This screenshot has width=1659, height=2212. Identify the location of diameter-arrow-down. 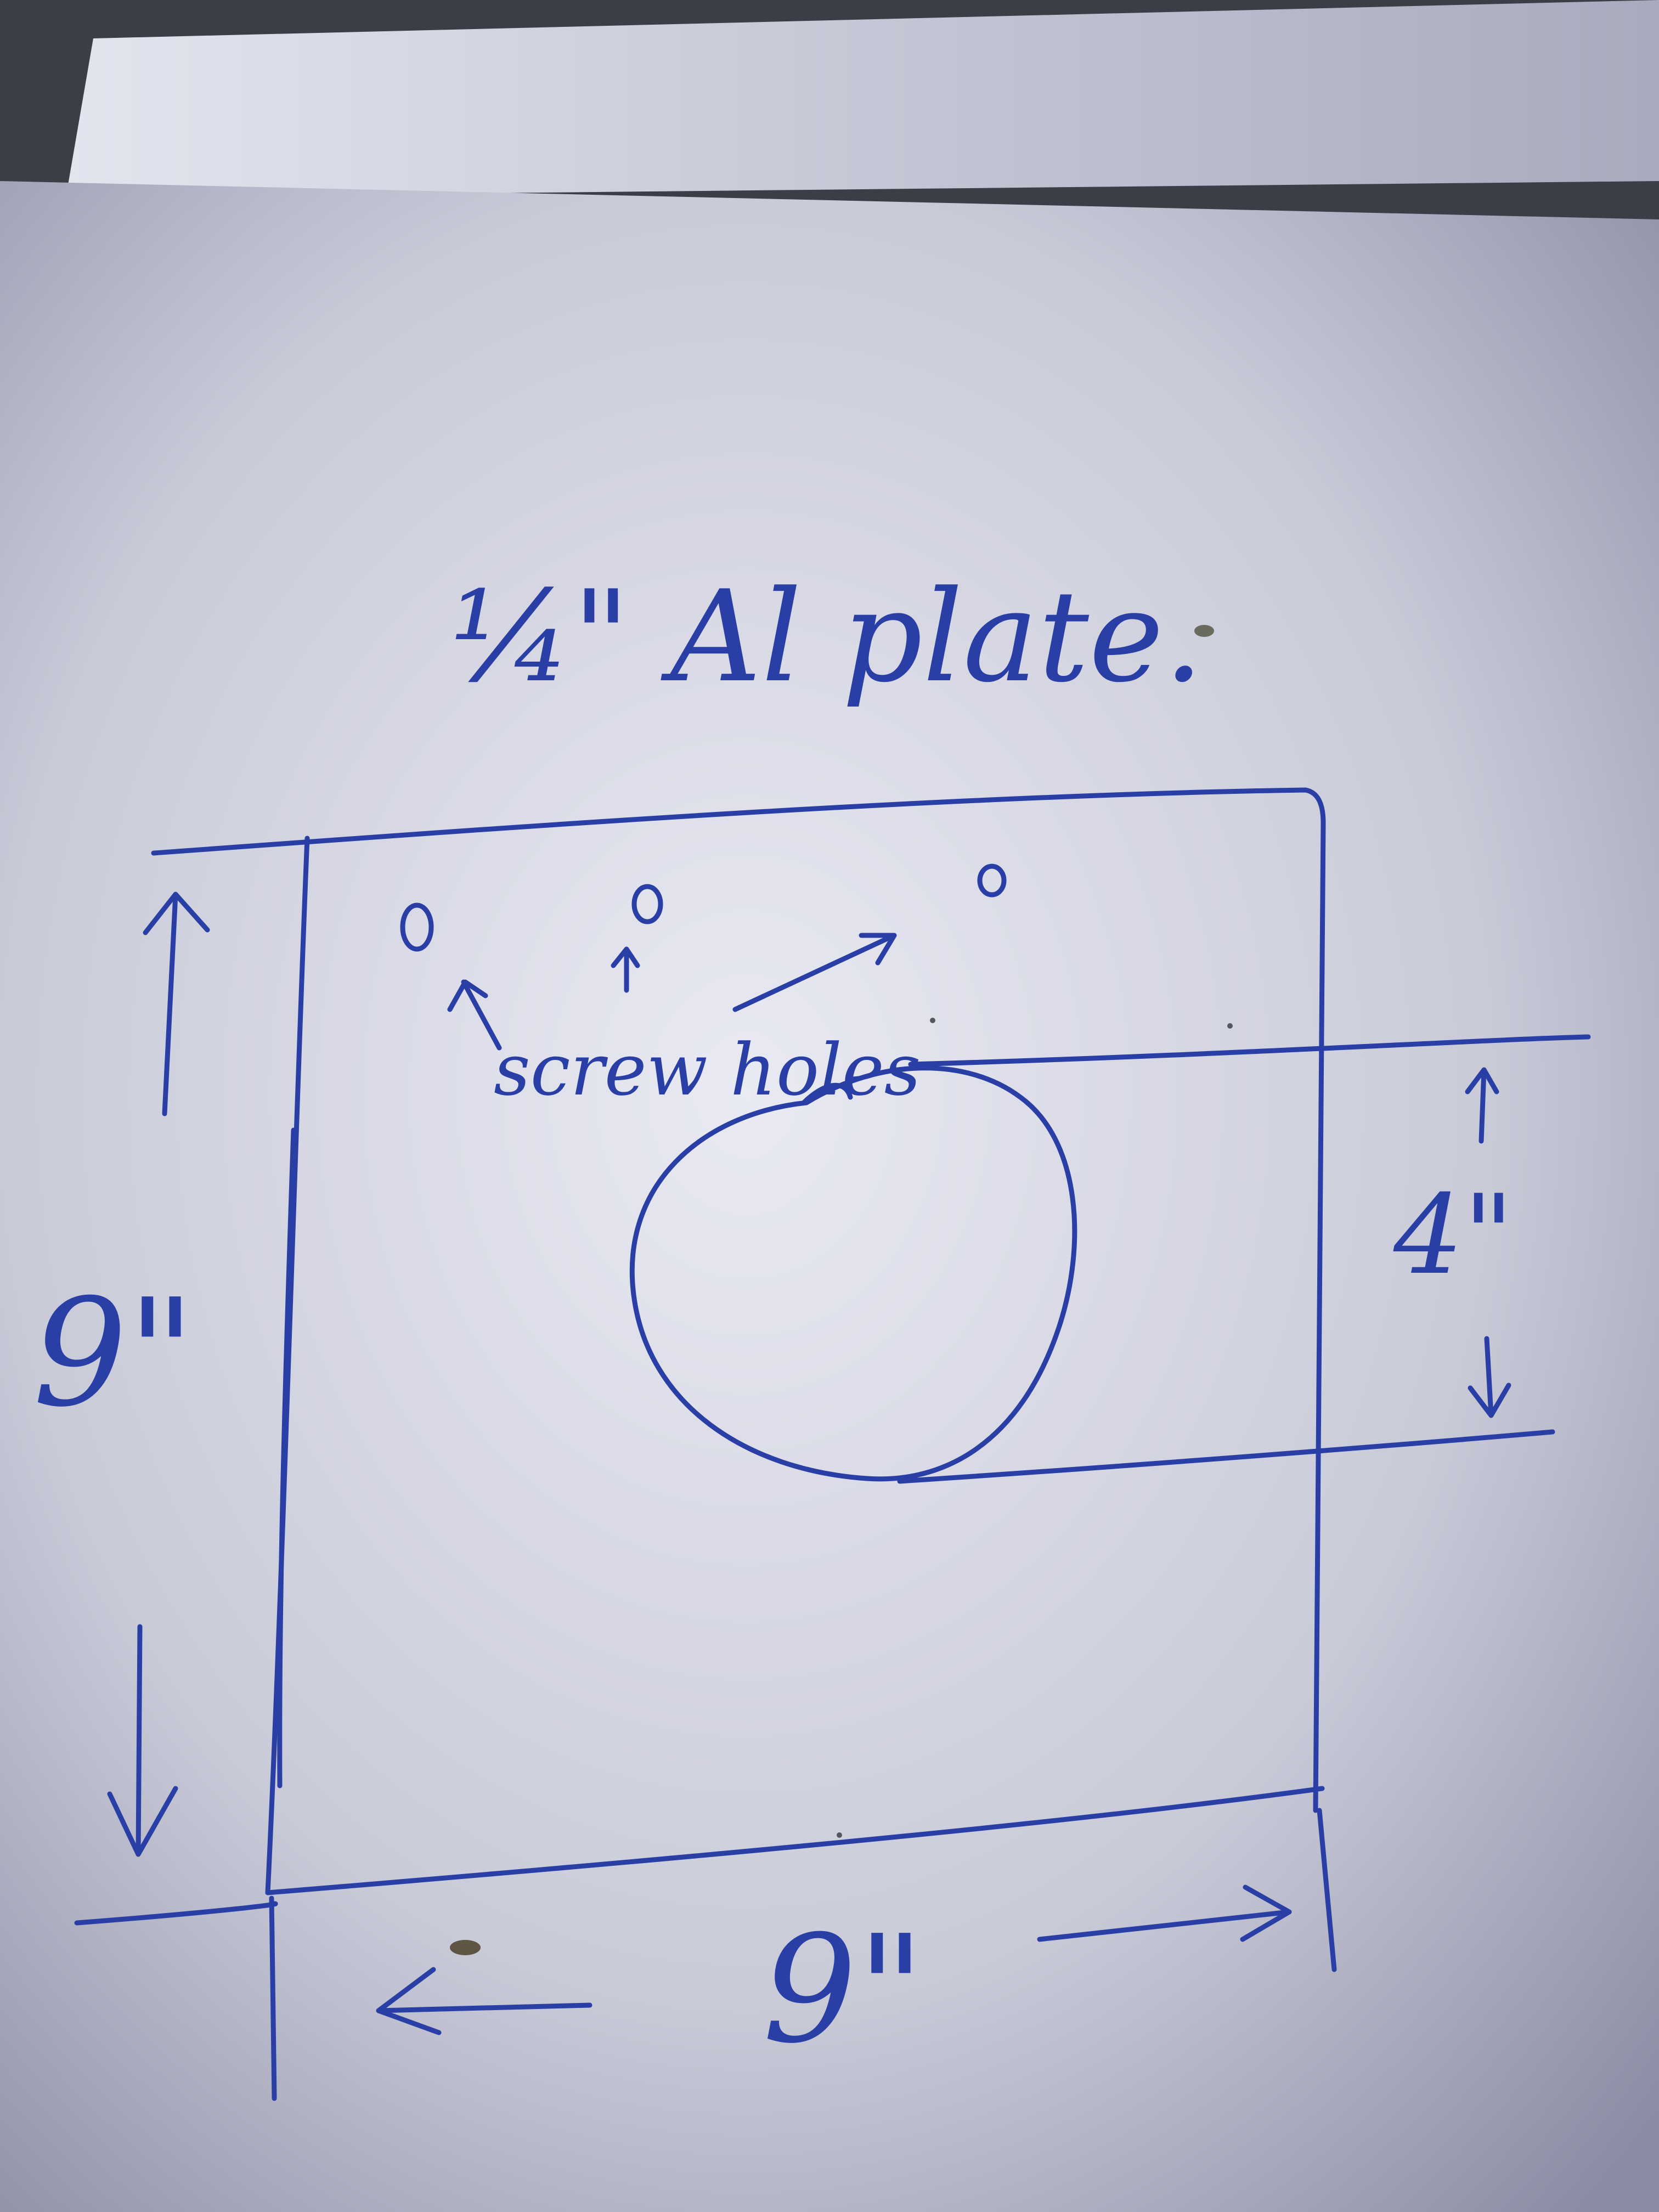
(1489, 1377).